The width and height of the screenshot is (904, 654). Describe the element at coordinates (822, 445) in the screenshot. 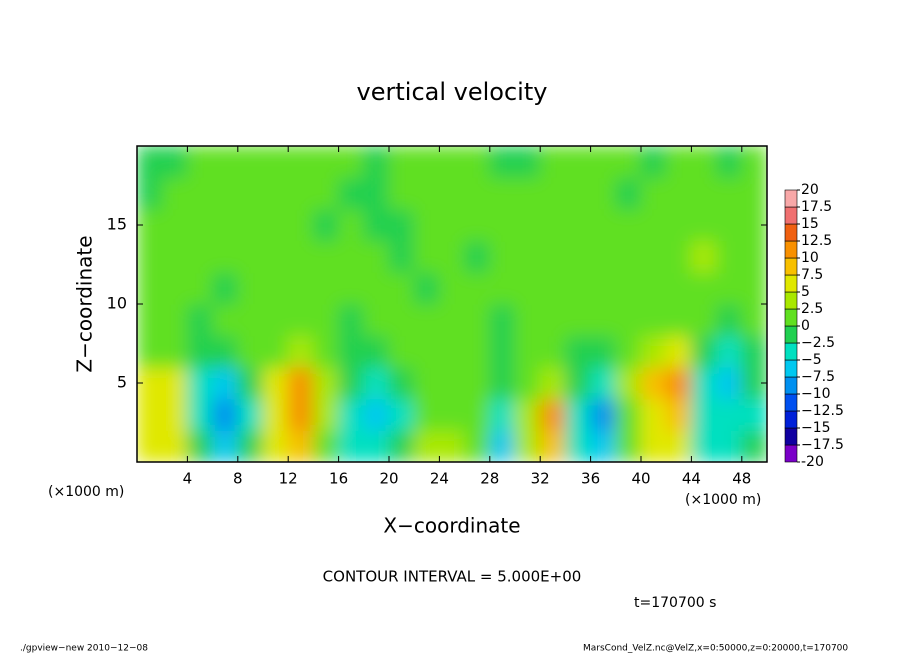

I see `colorbar-label: −17.5` at that location.